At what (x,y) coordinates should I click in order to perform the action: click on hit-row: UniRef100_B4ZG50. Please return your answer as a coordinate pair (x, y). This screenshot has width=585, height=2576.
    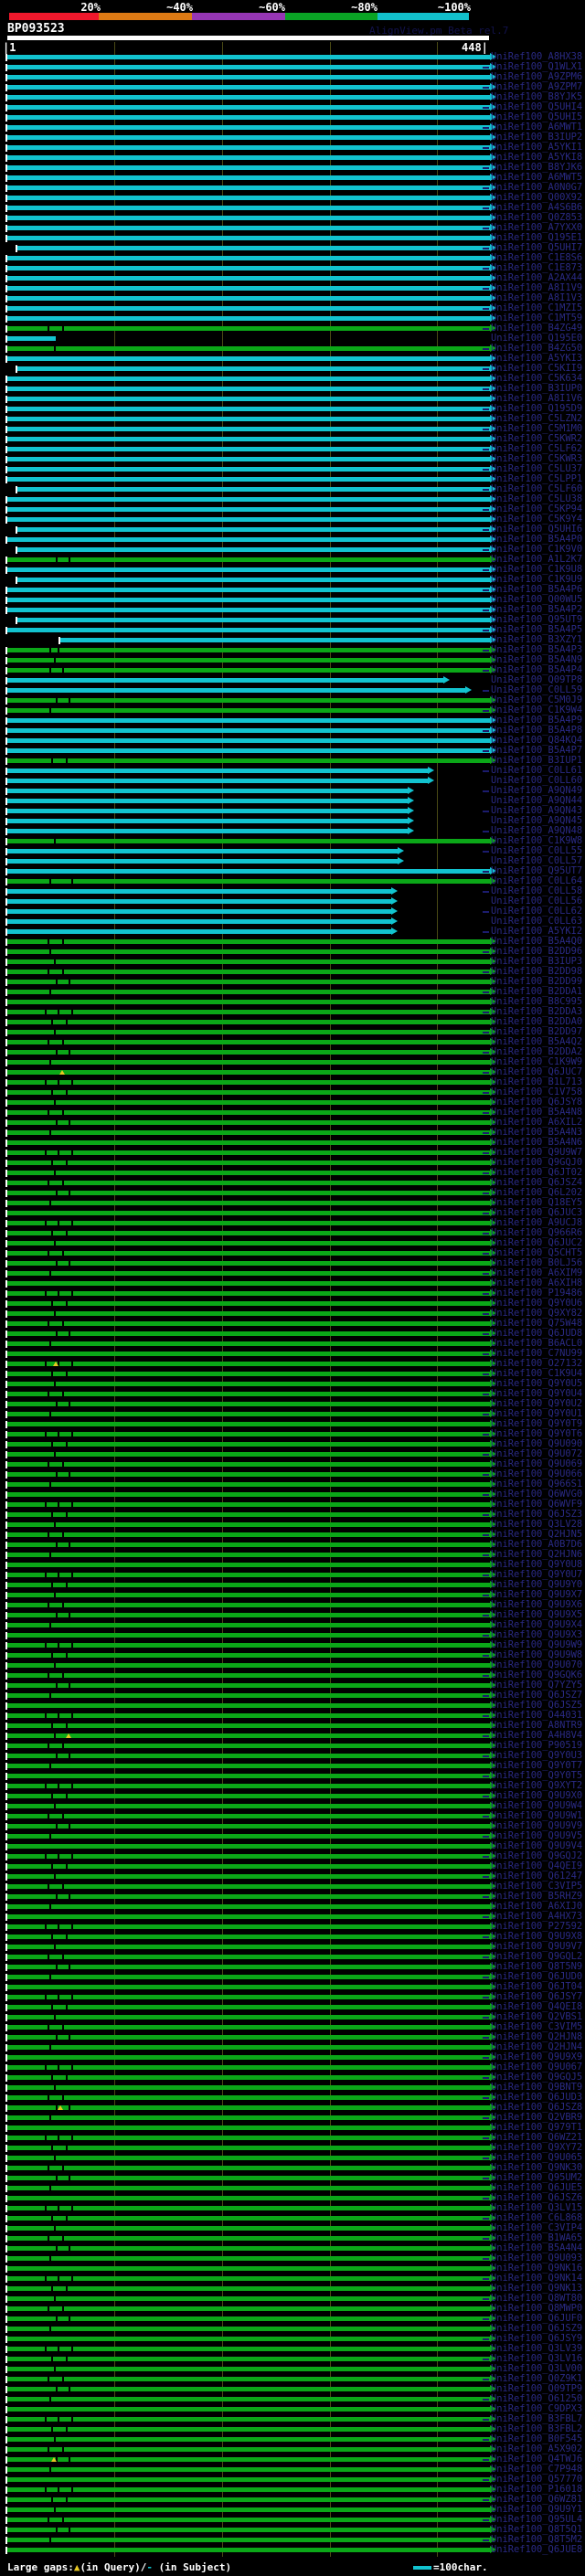
    Looking at the image, I should click on (293, 349).